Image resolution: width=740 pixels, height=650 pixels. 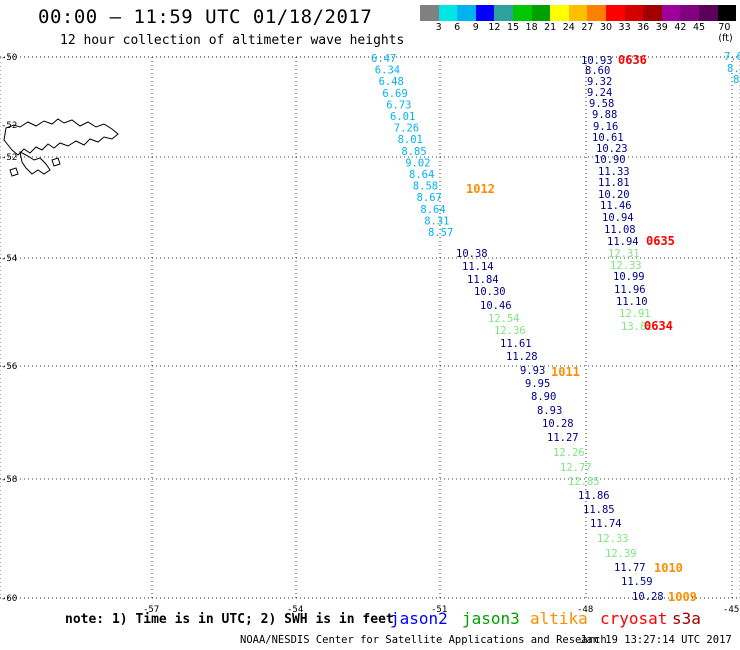 What do you see at coordinates (531, 27) in the screenshot?
I see `colorbar-label: 18` at bounding box center [531, 27].